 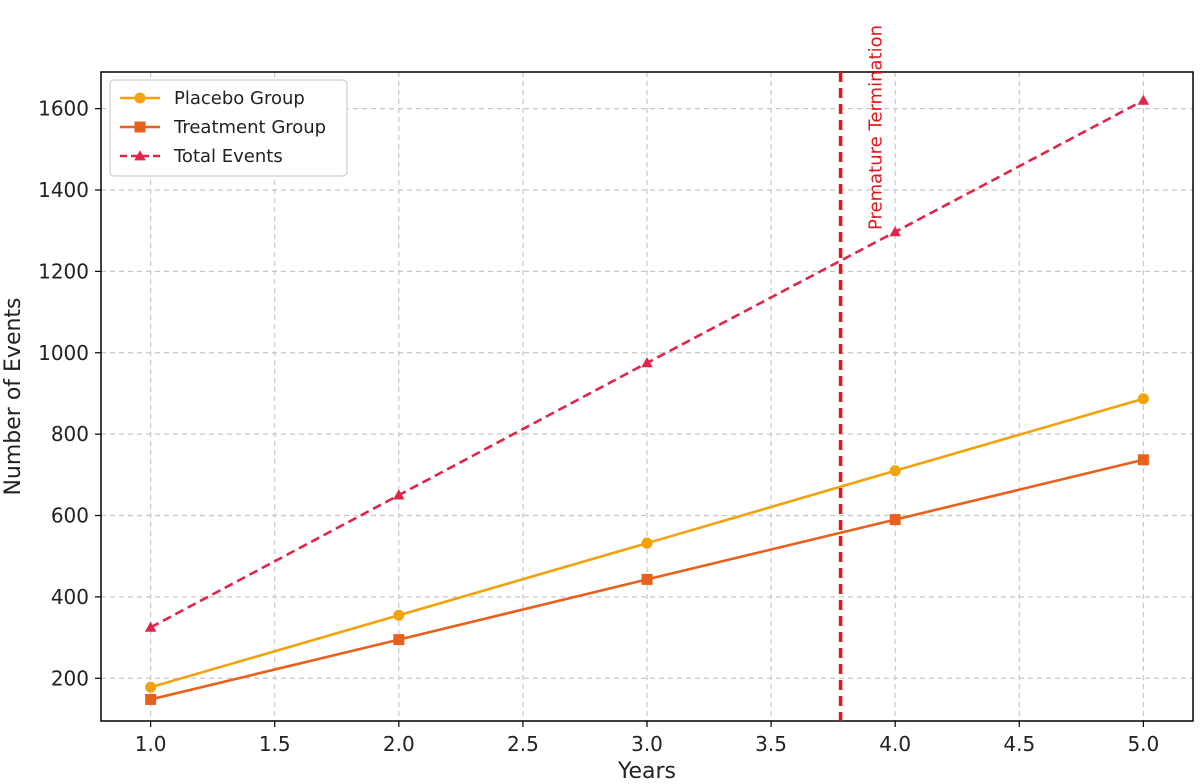 I want to click on x-tick-label: 4.0, so click(x=895, y=744).